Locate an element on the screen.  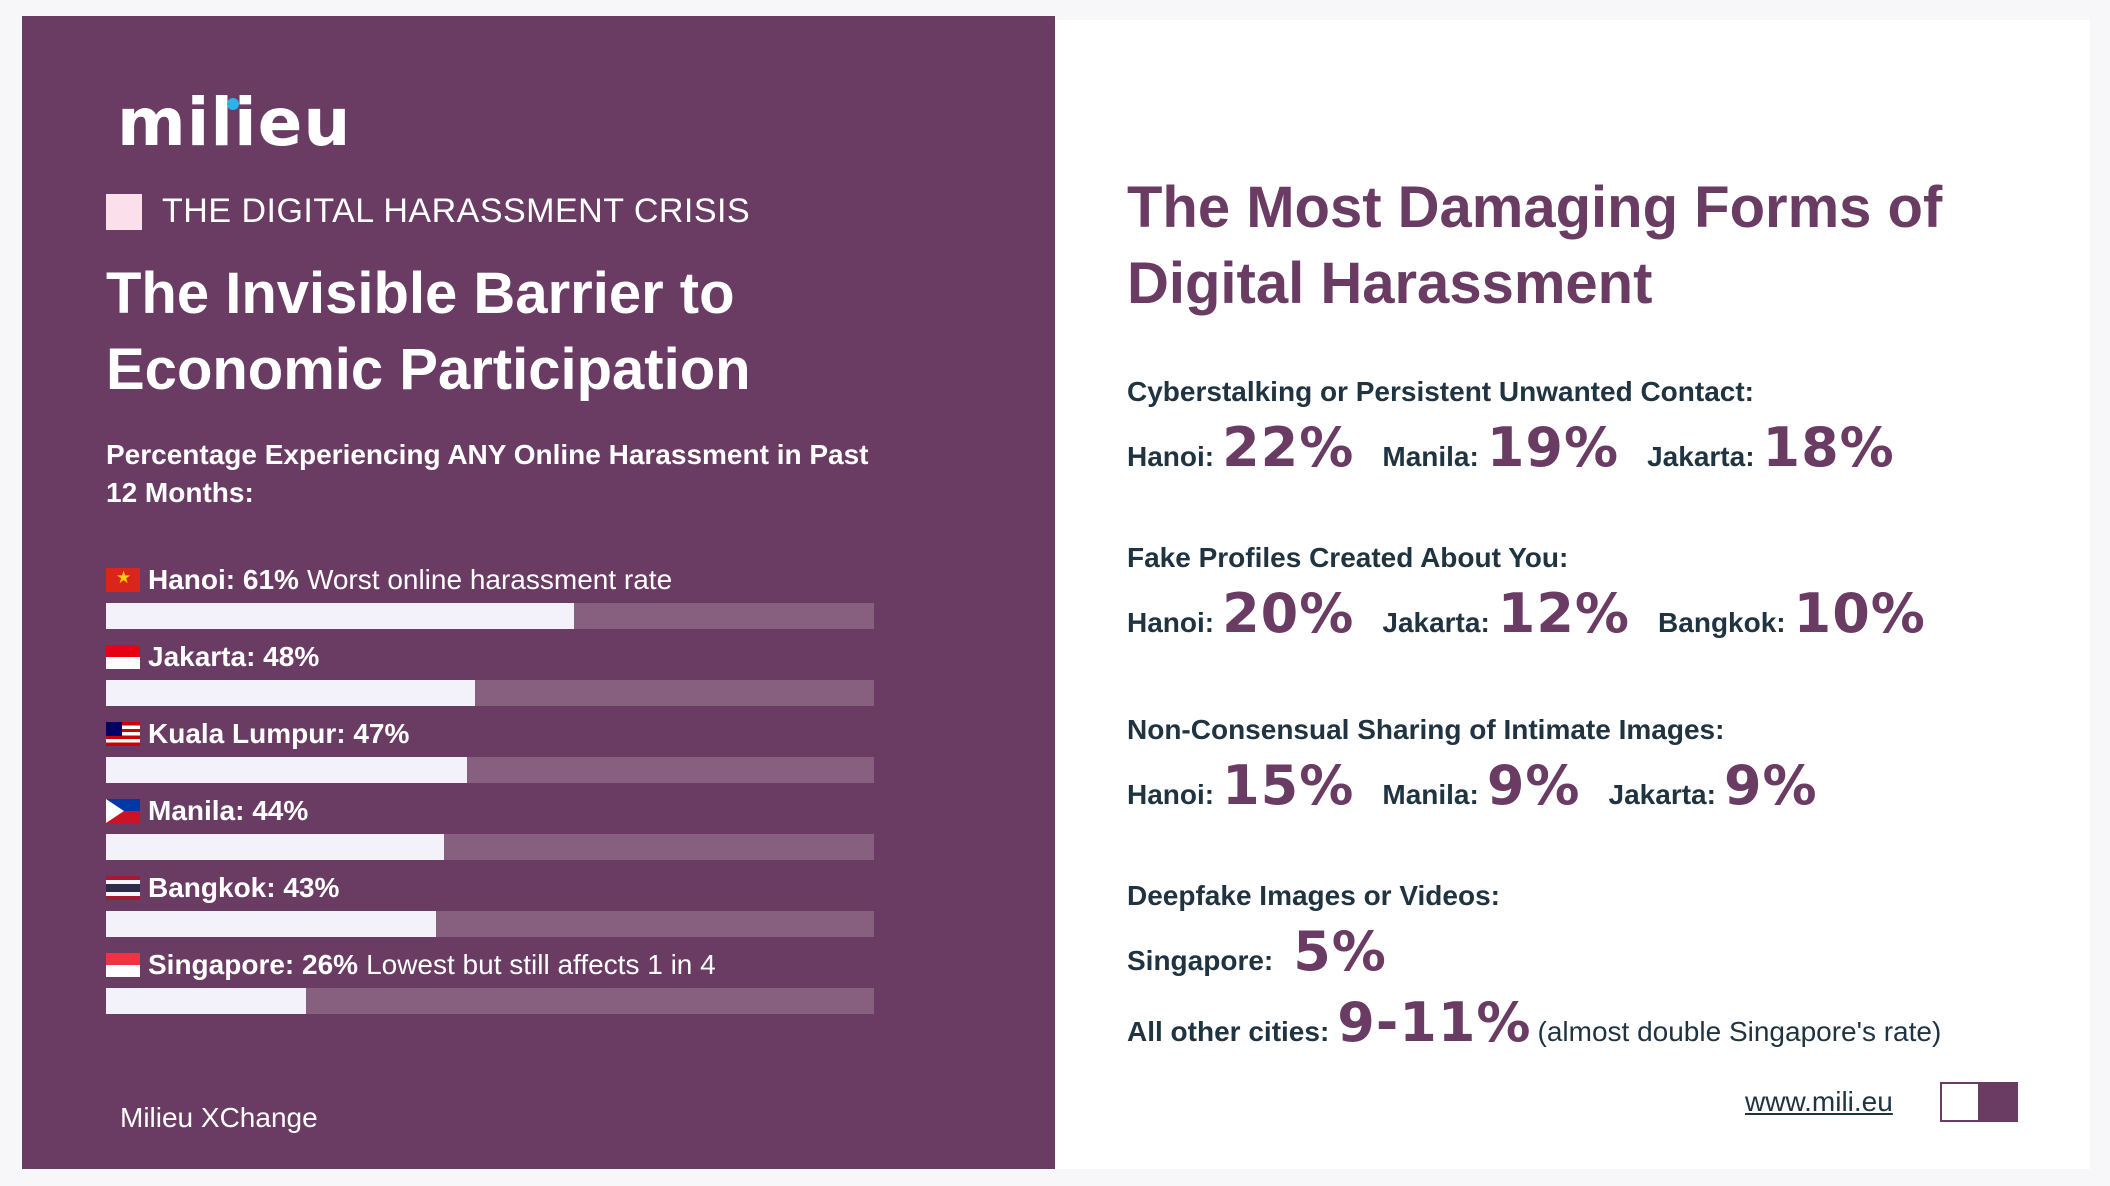
bar-value-label: Kuala Lumpur: 47% is located at coordinates (279, 733).